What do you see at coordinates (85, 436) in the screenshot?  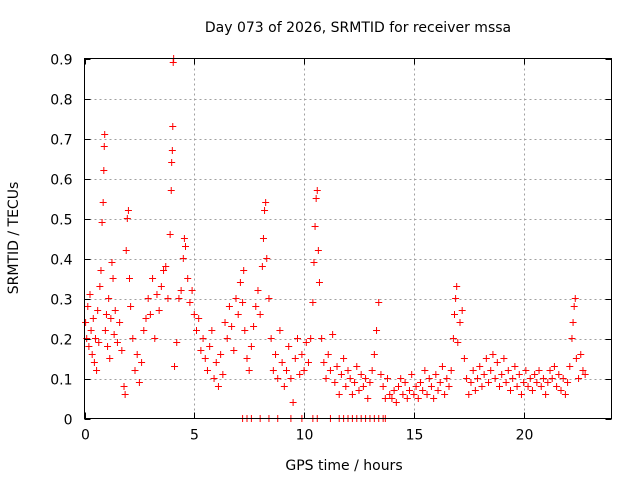 I see `x-tick-label: 0` at bounding box center [85, 436].